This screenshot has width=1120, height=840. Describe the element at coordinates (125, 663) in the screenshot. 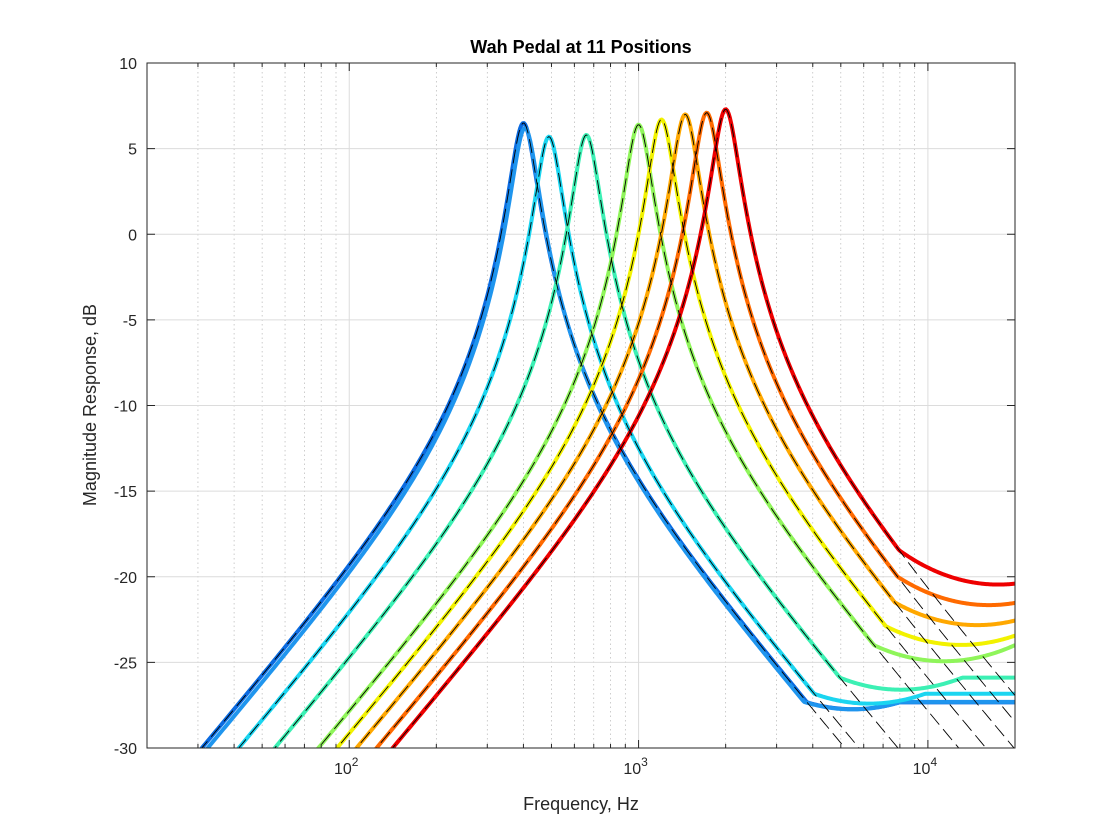

I see `y-tick-label: -25` at that location.